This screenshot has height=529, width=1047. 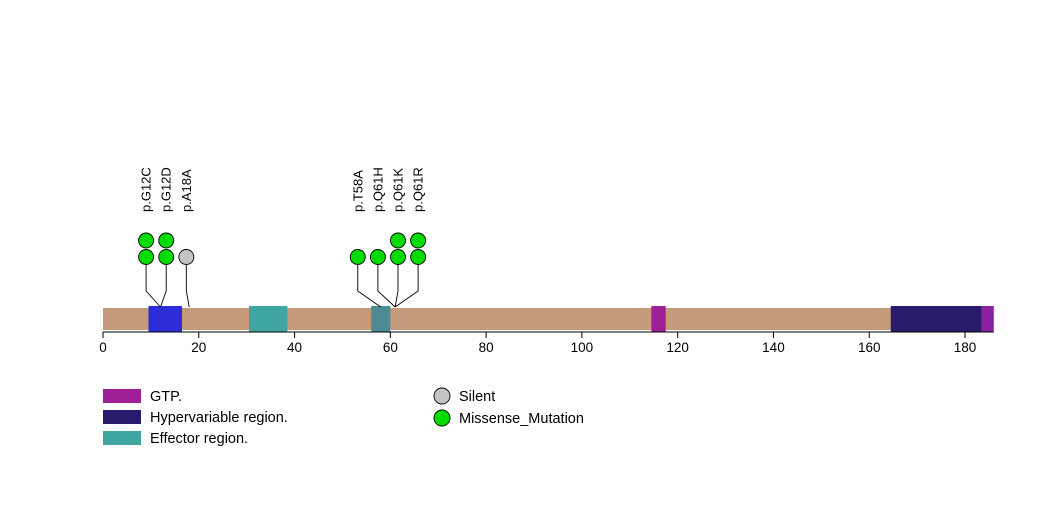 I want to click on domain-legend-swatch-effector, so click(x=122, y=438).